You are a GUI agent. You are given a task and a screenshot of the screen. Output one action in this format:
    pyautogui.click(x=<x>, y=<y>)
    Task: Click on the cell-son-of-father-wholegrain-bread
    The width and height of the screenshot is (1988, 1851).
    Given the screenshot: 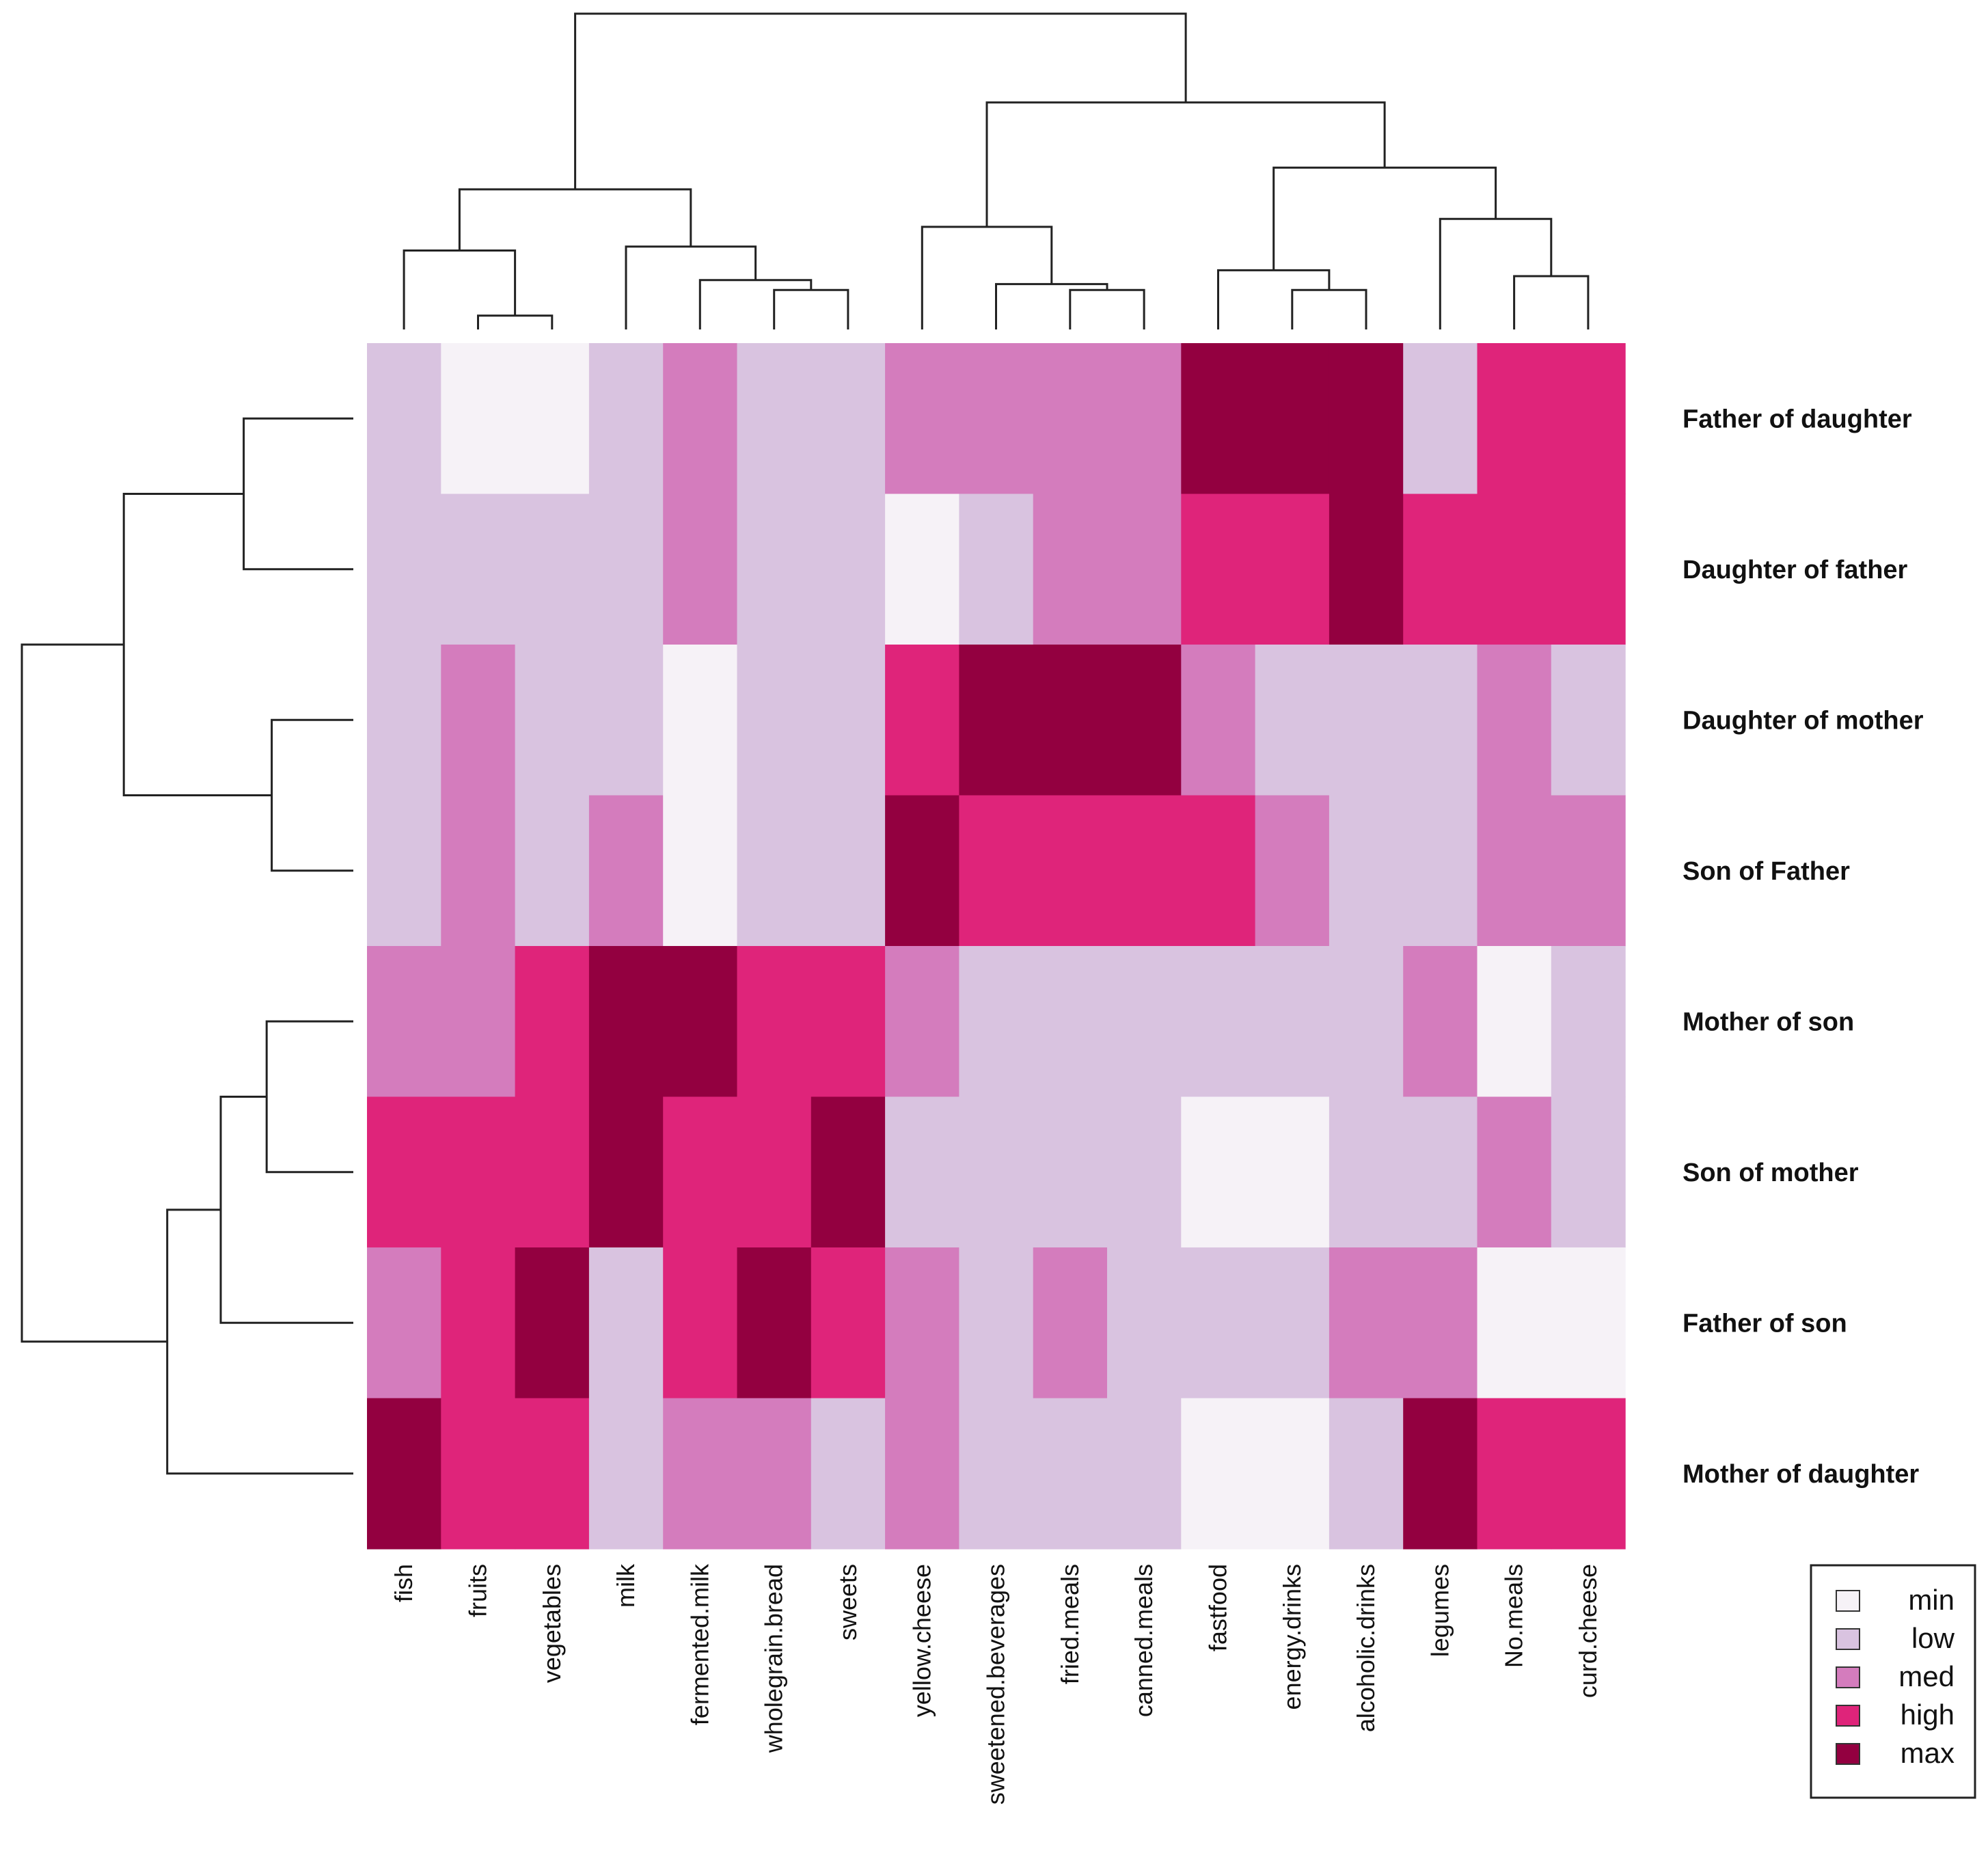 What is the action you would take?
    pyautogui.click(x=775, y=871)
    